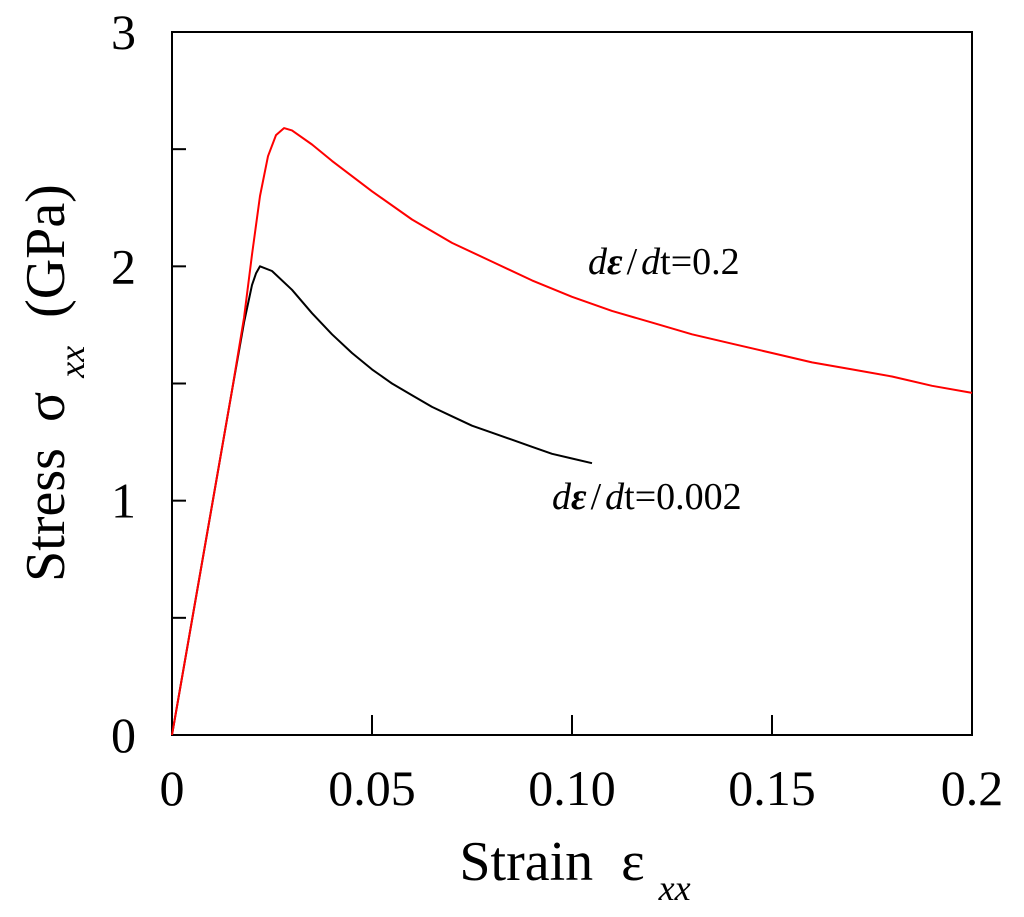 This screenshot has width=1024, height=917. I want to click on series-label-slow-slash: /, so click(596, 497).